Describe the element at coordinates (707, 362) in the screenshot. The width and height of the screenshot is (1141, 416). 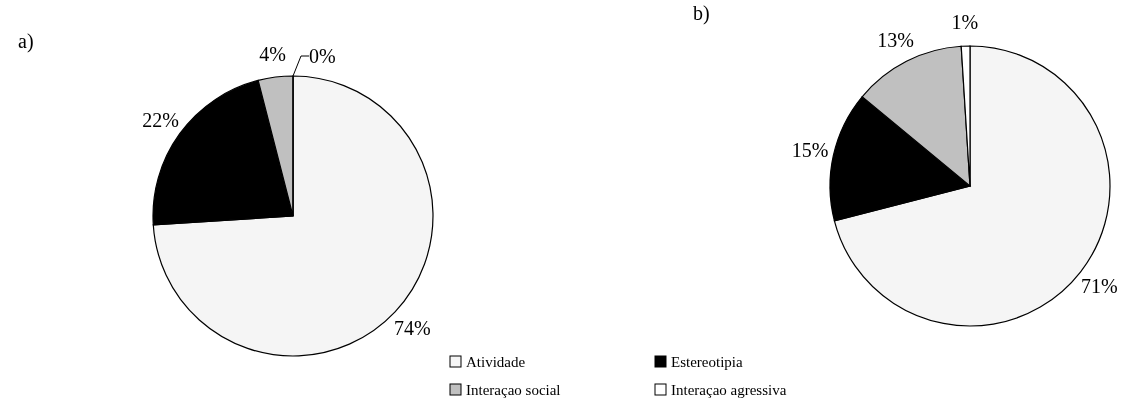
I see `legend-label: Estereotipia` at that location.